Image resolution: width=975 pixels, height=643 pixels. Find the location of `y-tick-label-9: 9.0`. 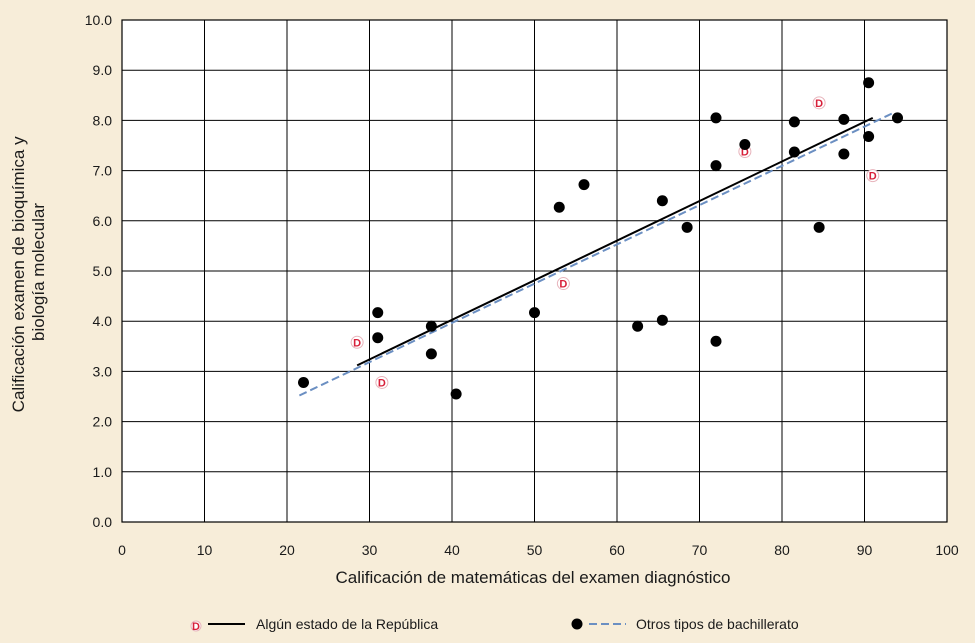

y-tick-label-9: 9.0 is located at coordinates (103, 70).